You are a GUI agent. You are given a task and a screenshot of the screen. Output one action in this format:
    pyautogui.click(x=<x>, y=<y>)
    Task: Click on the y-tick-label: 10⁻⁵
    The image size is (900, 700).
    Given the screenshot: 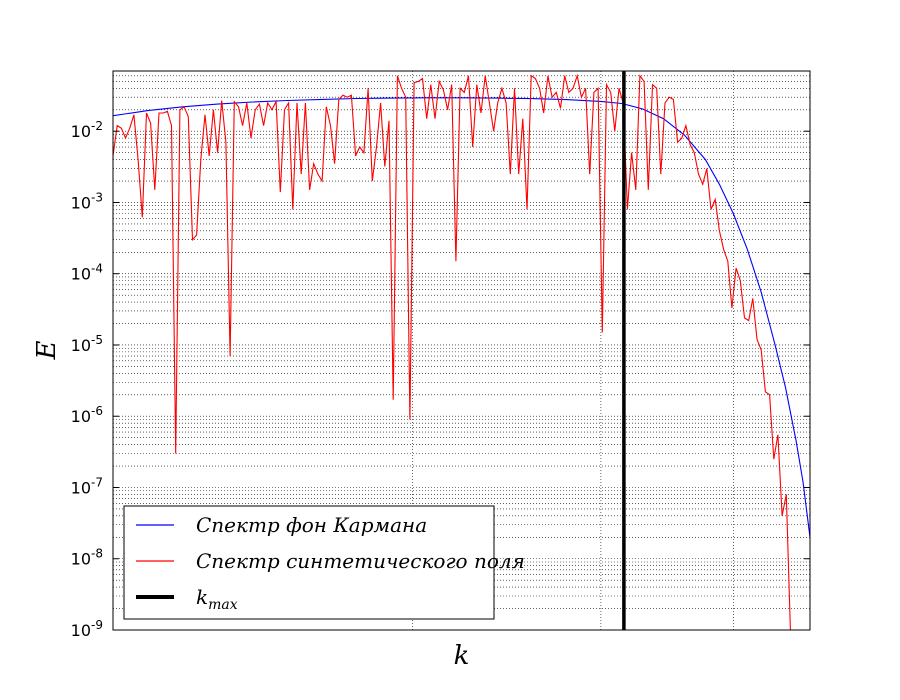 What is the action you would take?
    pyautogui.click(x=87, y=344)
    